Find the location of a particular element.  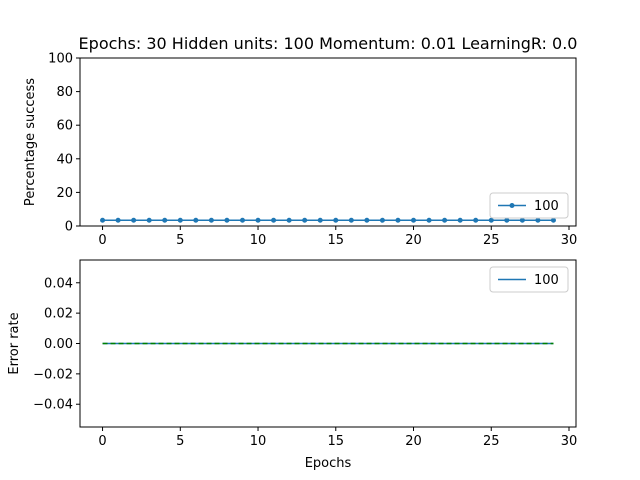

top-y-tick-label: 40 is located at coordinates (64, 159).